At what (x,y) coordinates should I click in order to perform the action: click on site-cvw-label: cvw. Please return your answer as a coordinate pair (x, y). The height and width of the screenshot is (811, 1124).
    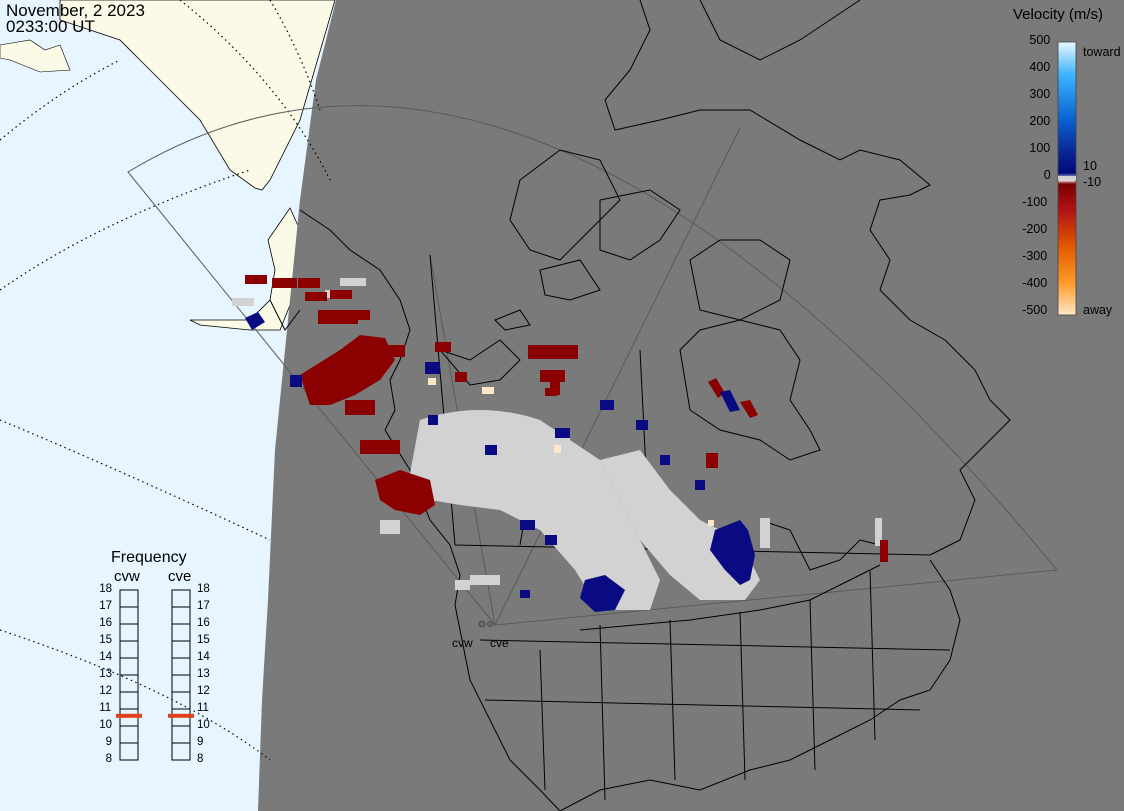
    Looking at the image, I should click on (462, 643).